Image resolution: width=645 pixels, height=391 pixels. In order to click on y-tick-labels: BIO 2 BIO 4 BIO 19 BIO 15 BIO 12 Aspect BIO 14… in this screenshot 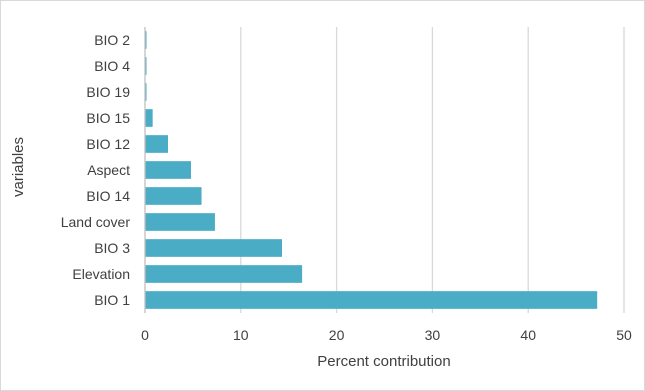, I will do `click(96, 170)`.